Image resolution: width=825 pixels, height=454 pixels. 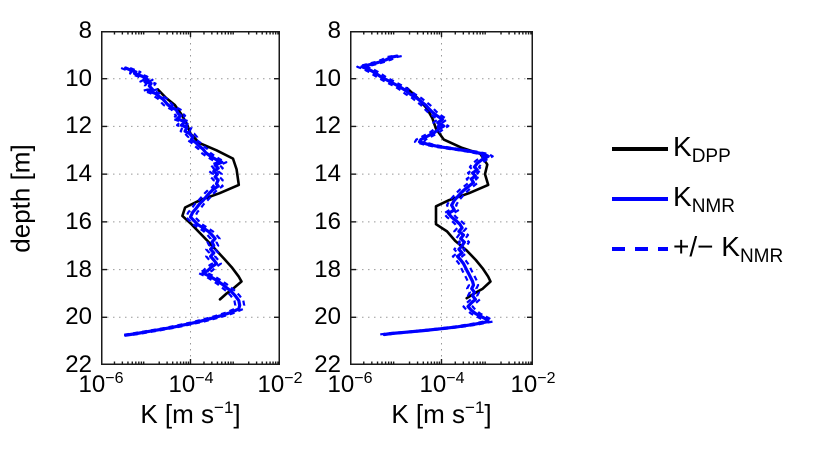 What do you see at coordinates (327, 221) in the screenshot?
I see `ytick-right-16: 16` at bounding box center [327, 221].